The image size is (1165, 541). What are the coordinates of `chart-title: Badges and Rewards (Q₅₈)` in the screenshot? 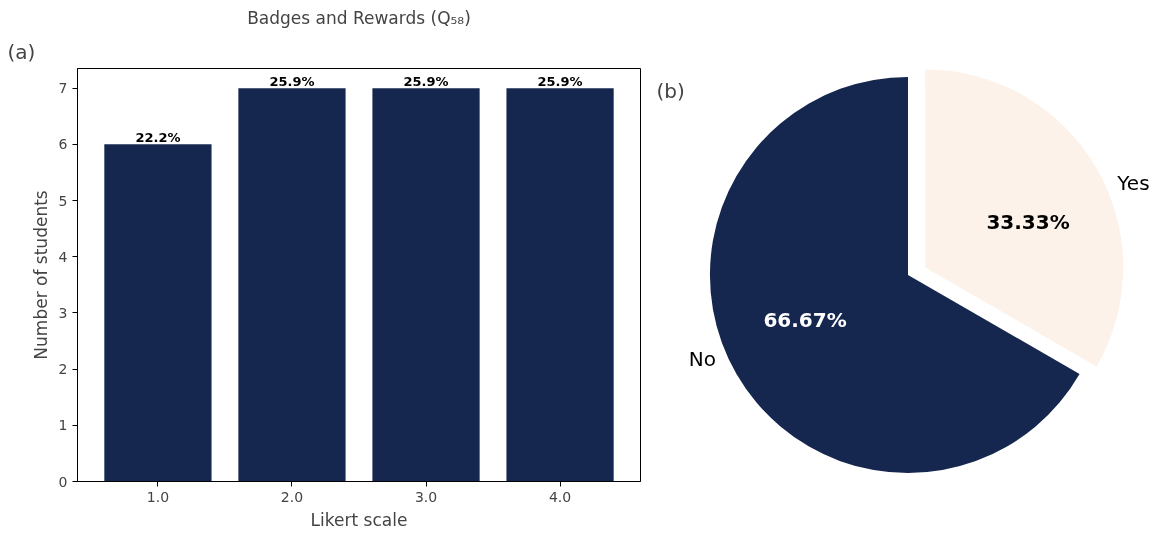 It's located at (359, 17).